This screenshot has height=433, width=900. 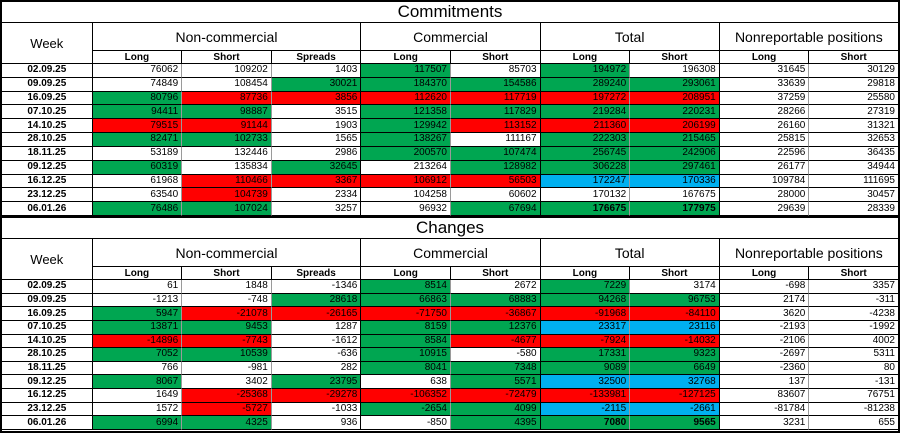 What do you see at coordinates (136, 300) in the screenshot?
I see `data-cell: -1213` at bounding box center [136, 300].